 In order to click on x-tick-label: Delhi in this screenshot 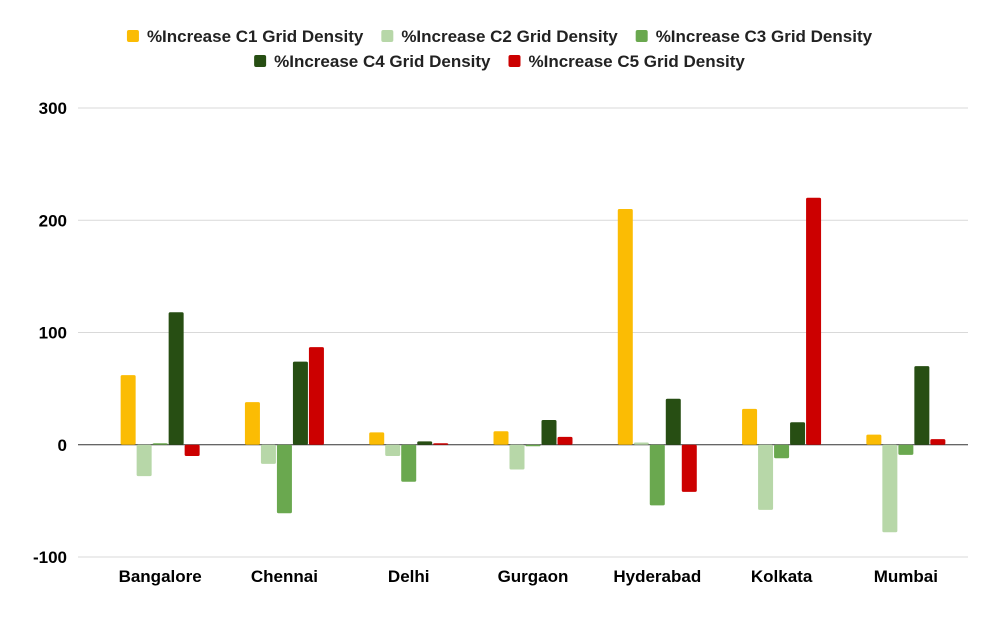, I will do `click(409, 576)`.